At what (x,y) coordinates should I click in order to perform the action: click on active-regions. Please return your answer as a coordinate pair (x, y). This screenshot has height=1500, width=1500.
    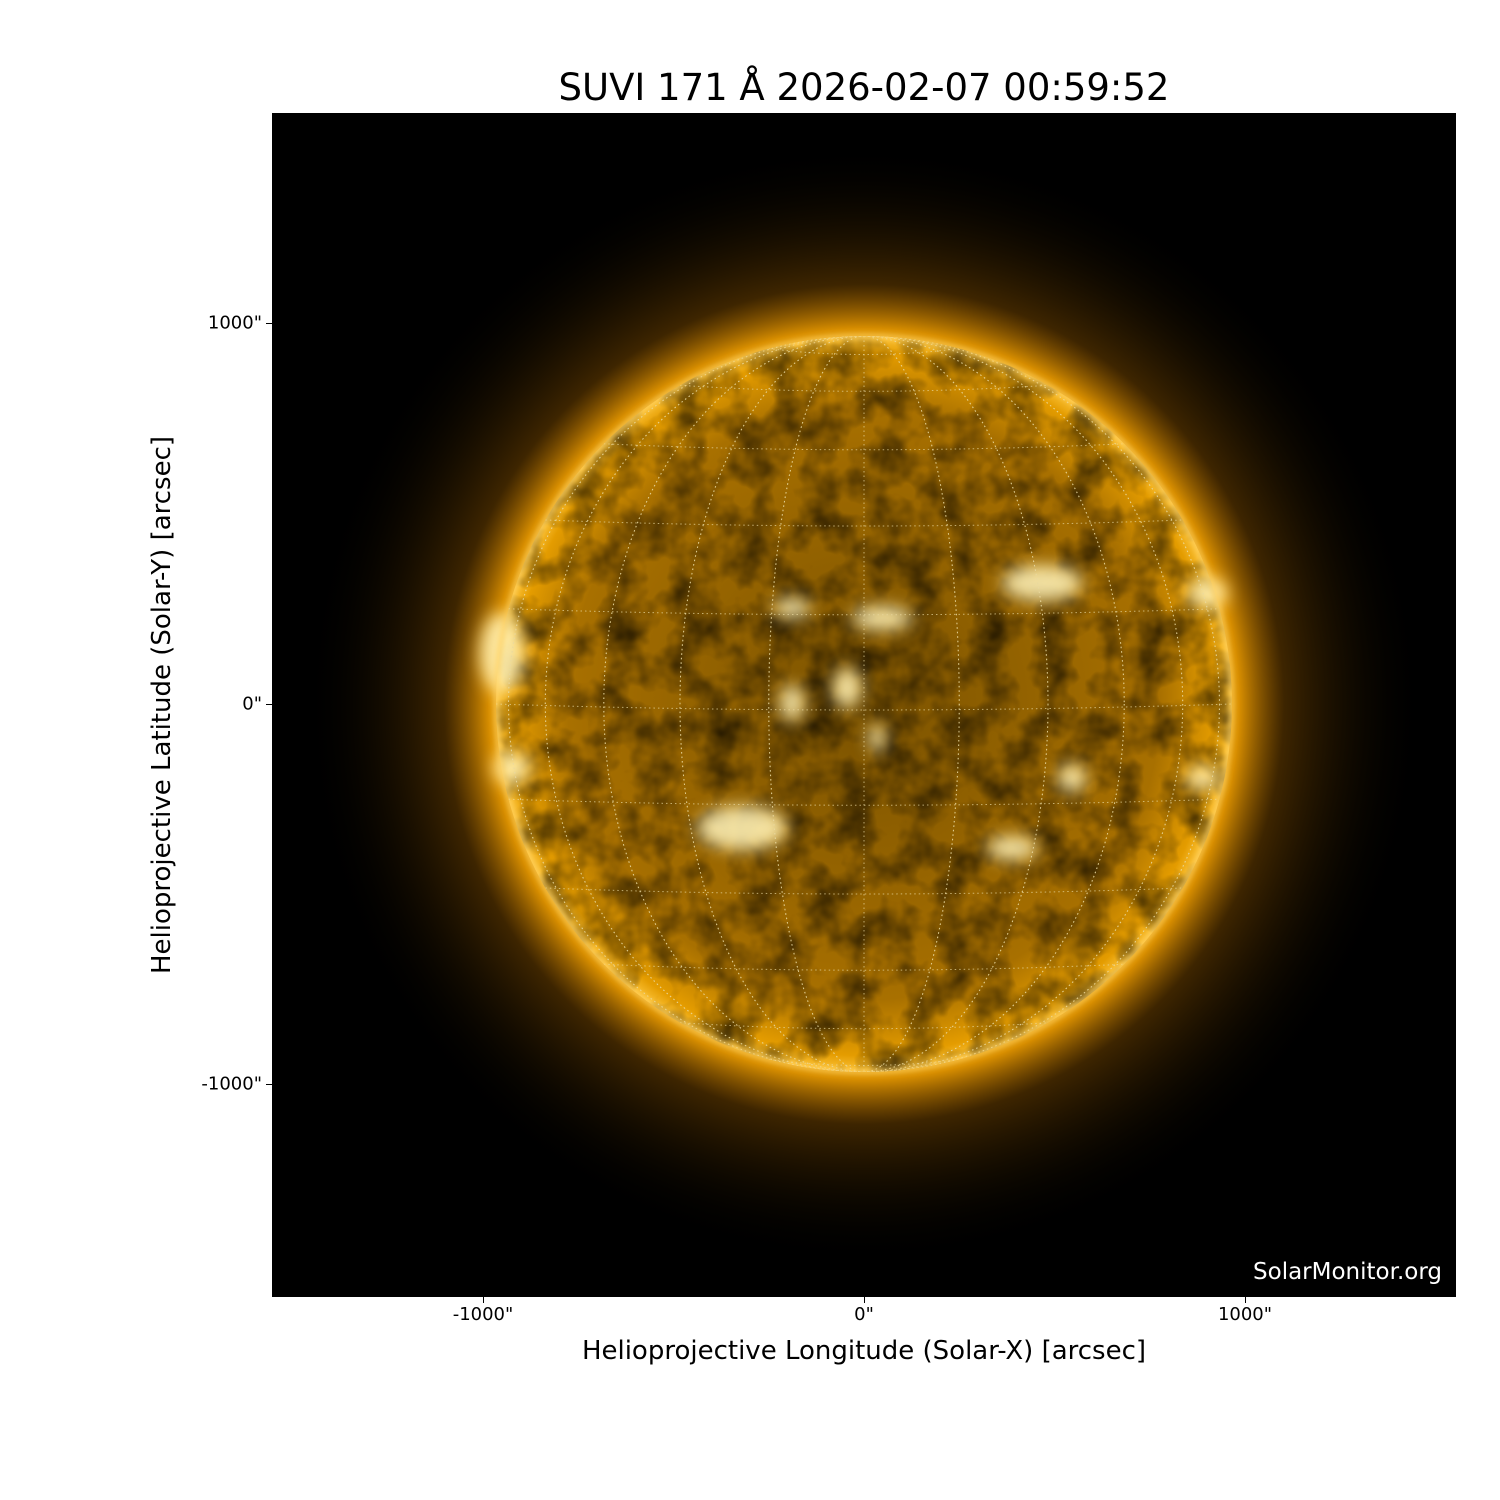
    Looking at the image, I should click on (853, 712).